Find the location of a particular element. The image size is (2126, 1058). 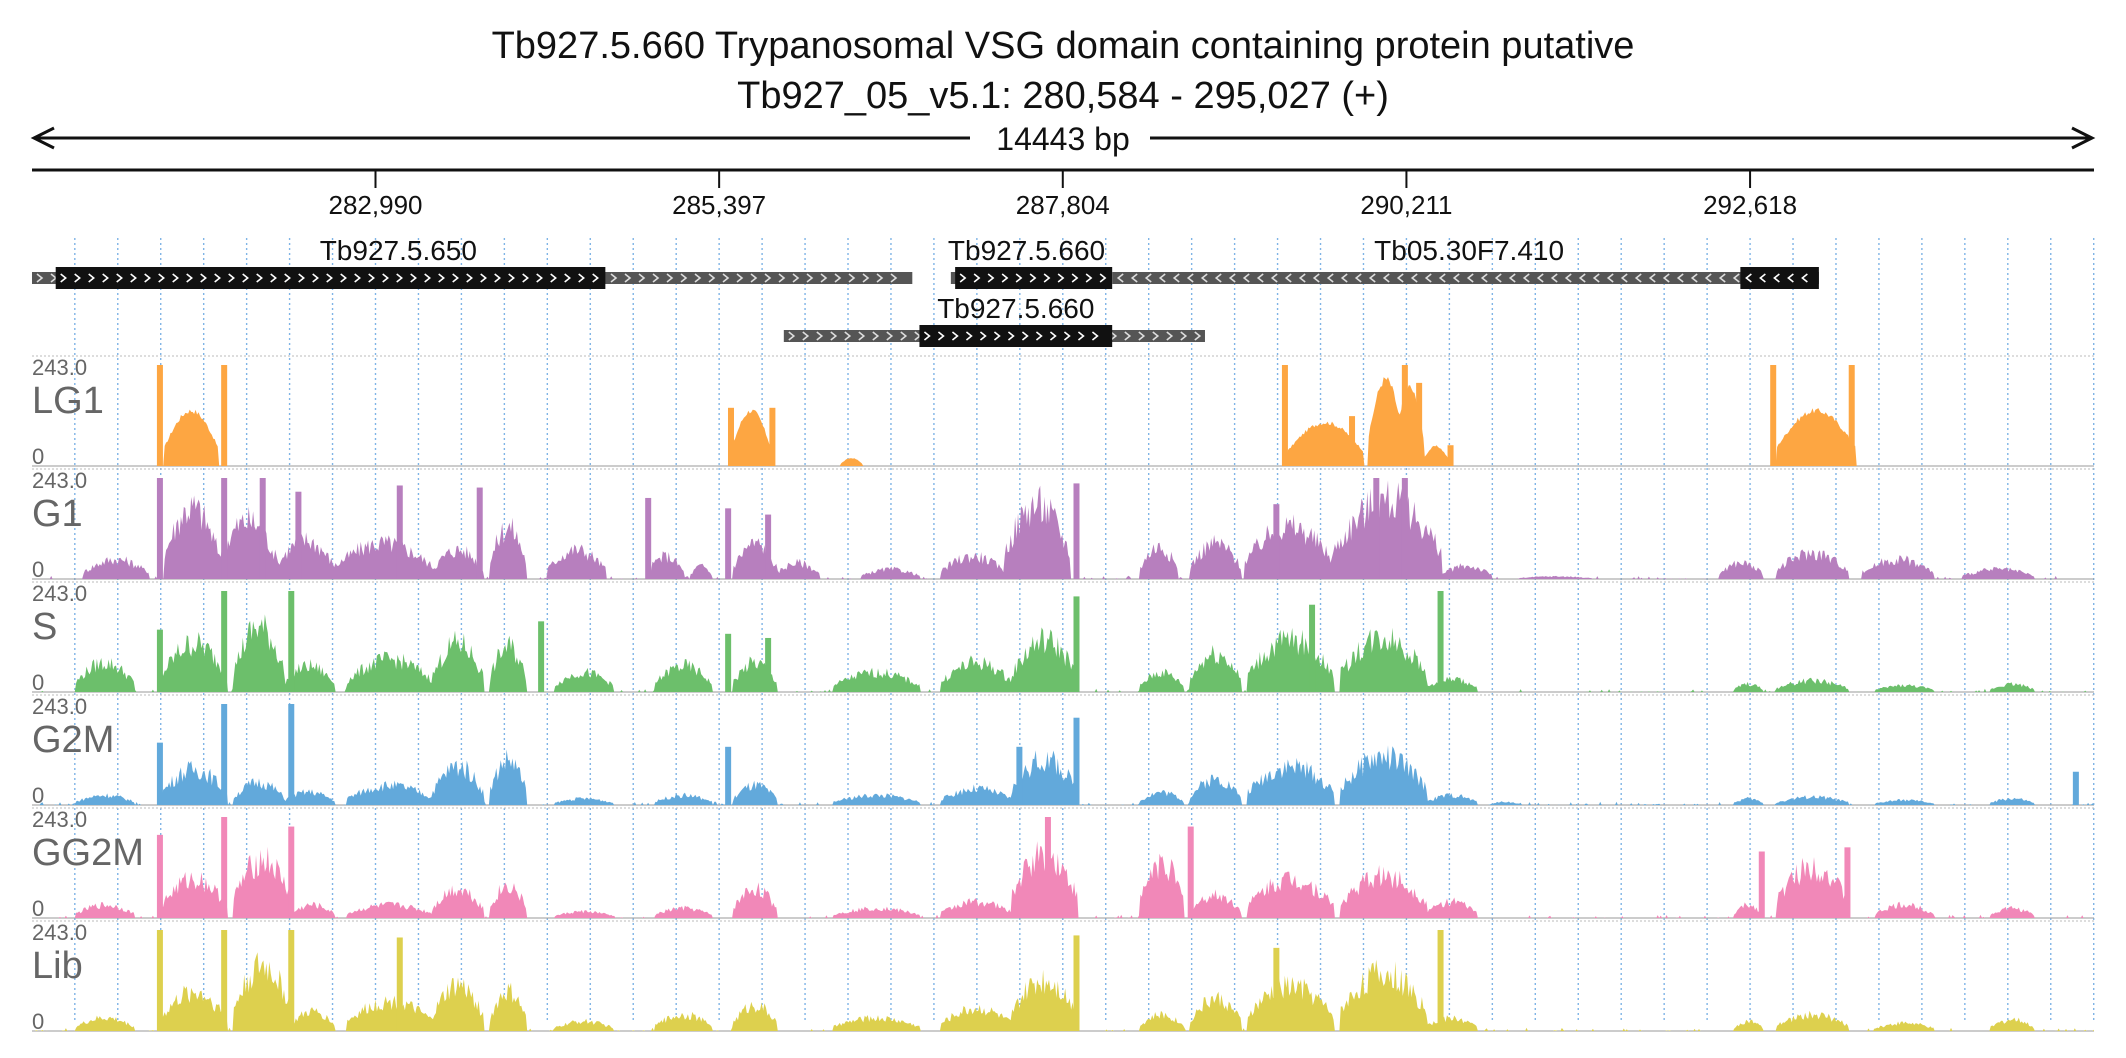

gene-utr is located at coordinates (1465, 278).